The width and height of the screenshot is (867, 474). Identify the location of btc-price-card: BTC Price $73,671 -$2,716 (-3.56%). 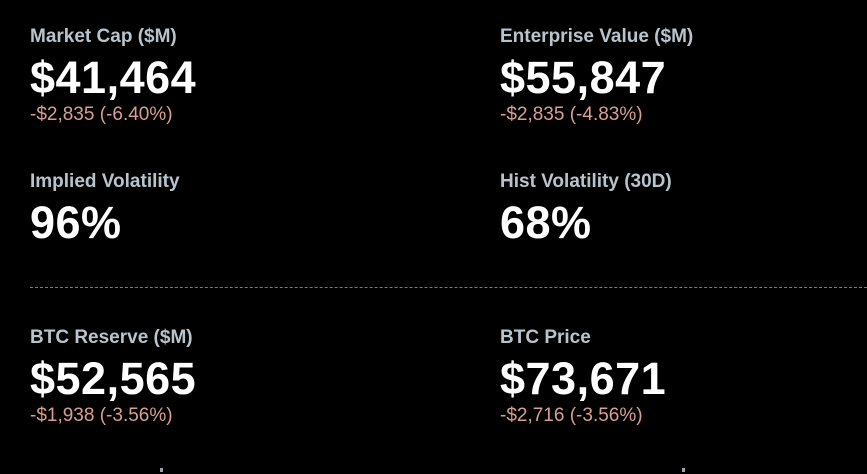
(683, 377).